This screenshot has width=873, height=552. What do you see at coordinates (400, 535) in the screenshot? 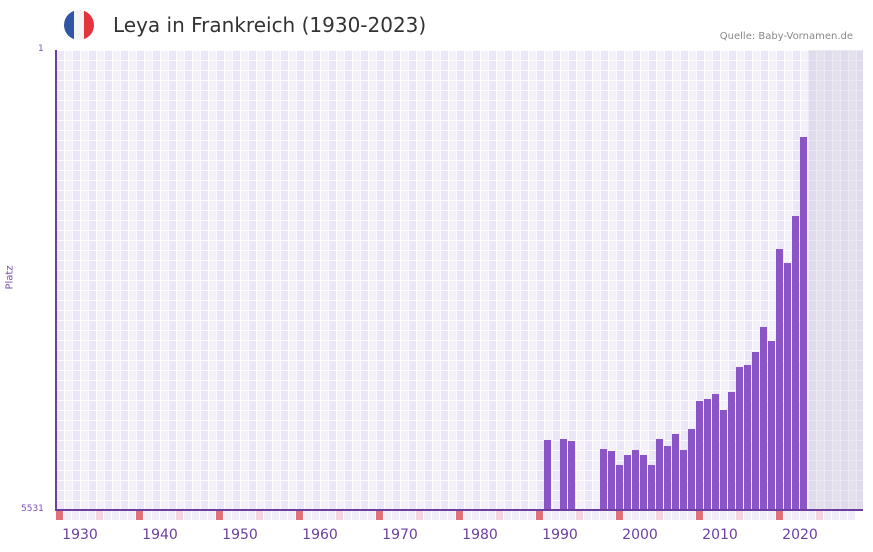
I see `x-tick-1970: 1970` at bounding box center [400, 535].